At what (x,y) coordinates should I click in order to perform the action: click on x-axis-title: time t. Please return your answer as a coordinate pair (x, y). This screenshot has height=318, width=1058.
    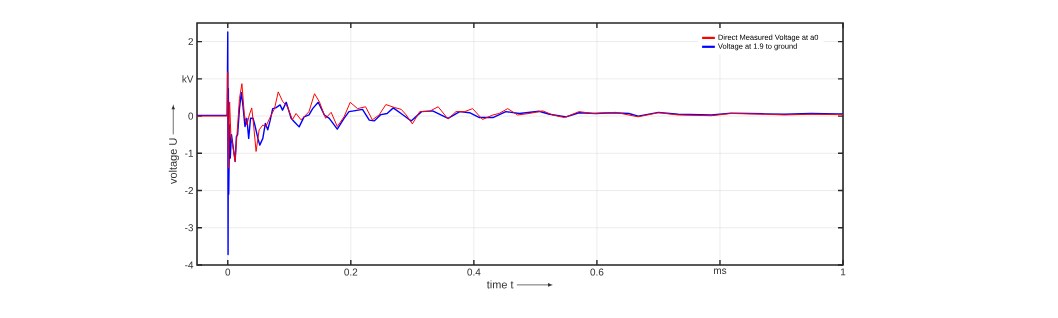
    Looking at the image, I should click on (500, 284).